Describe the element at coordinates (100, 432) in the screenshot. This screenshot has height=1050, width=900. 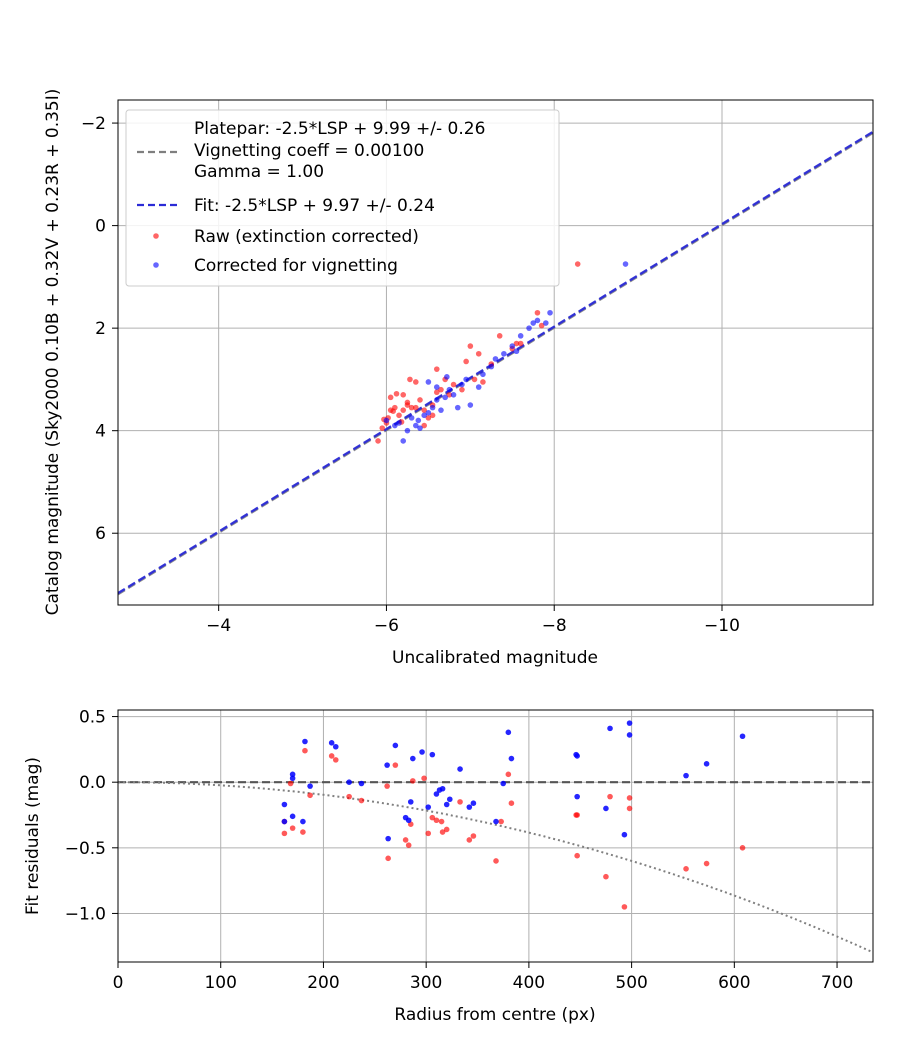
I see `top-y-tick-label: 4` at that location.